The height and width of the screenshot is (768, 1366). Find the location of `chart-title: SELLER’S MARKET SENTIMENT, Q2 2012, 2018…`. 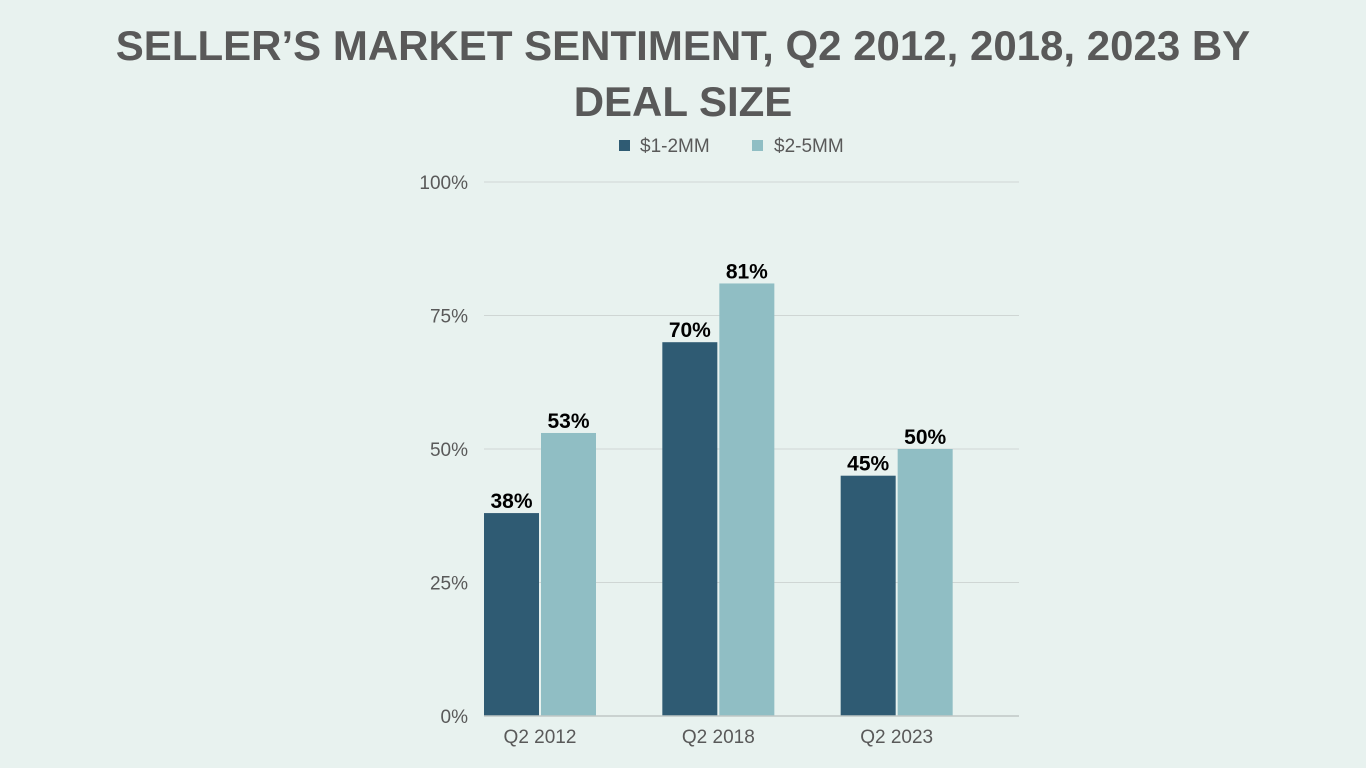

chart-title: SELLER’S MARKET SENTIMENT, Q2 2012, 2018… is located at coordinates (683, 74).